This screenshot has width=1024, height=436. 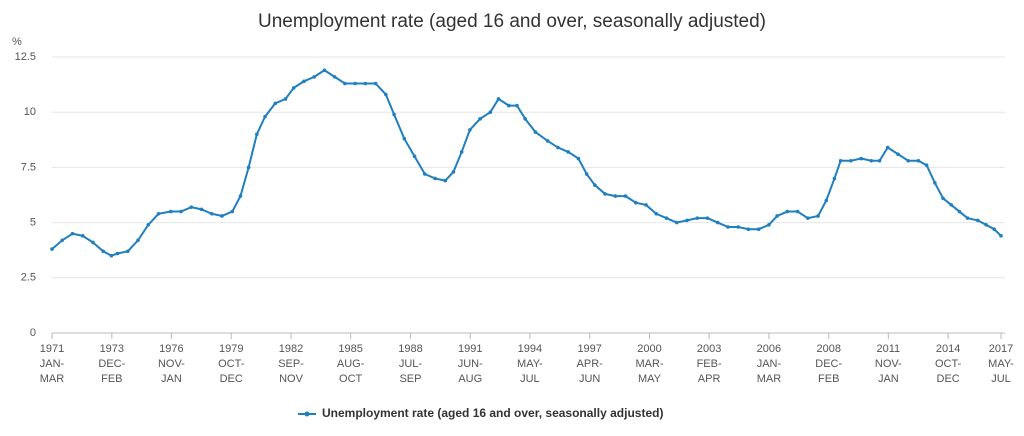 I want to click on x-tick-label: JUN-, so click(x=470, y=364).